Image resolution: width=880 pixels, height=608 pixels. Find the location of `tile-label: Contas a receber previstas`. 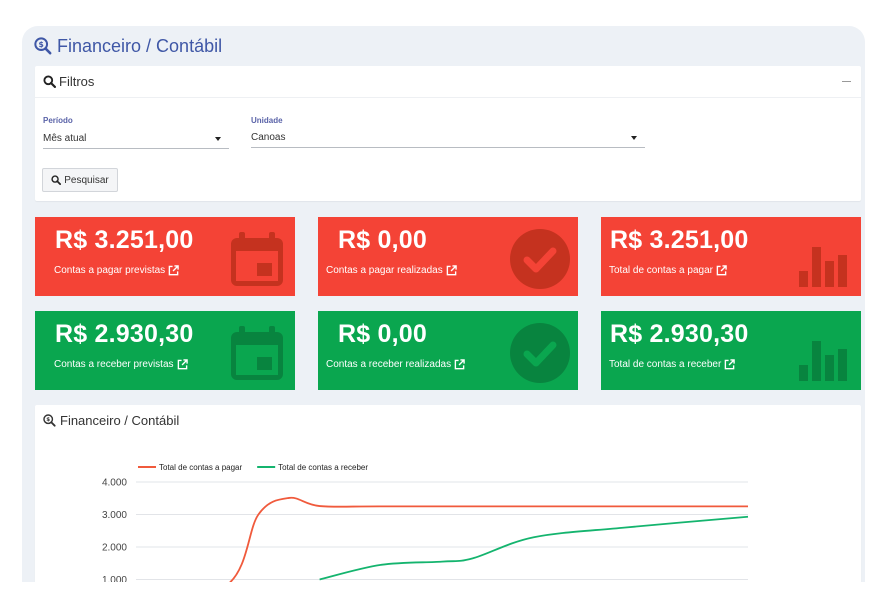

tile-label: Contas a receber previstas is located at coordinates (114, 364).